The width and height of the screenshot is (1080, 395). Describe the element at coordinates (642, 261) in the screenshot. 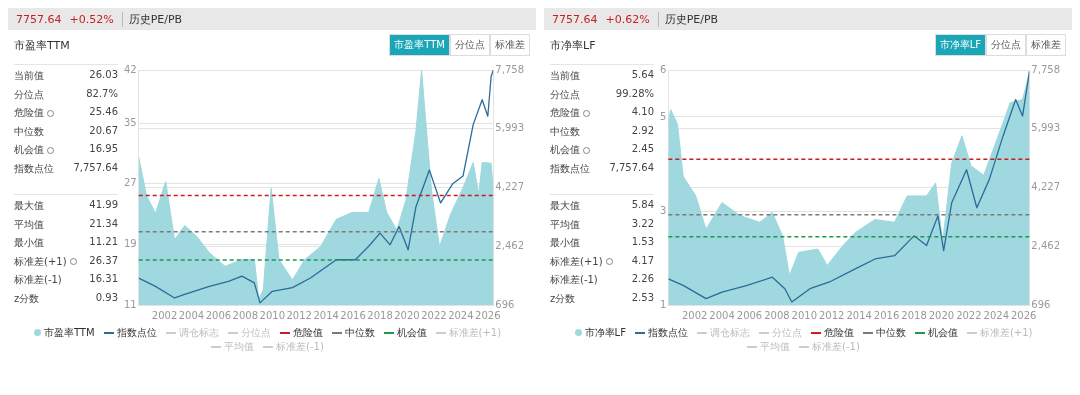

I see `text: 4.17` at that location.